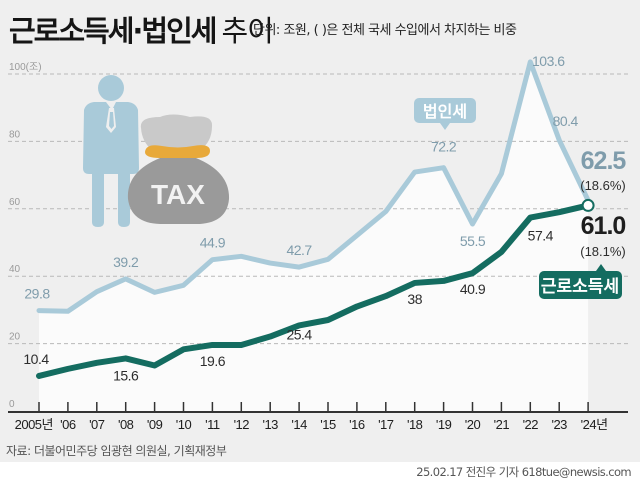 The width and height of the screenshot is (640, 485). I want to click on data-label-labor: 15.6, so click(126, 375).